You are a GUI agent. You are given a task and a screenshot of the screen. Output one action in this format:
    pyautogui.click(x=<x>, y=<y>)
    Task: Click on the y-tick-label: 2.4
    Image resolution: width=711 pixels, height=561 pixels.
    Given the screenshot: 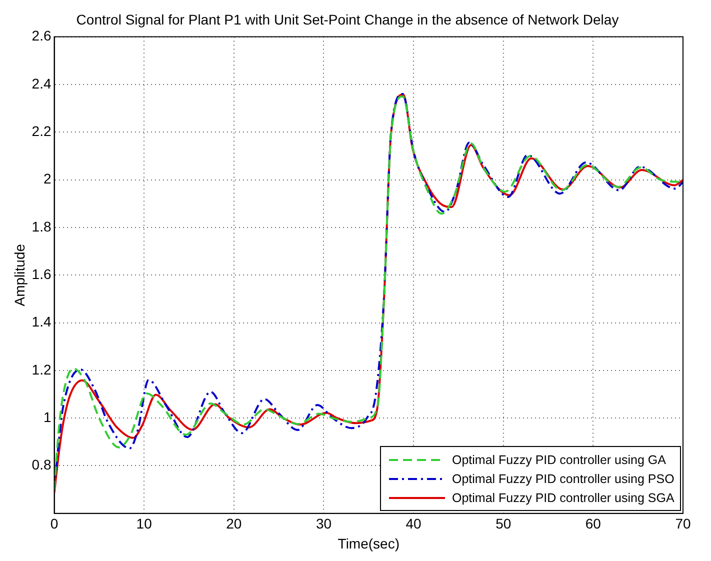 What is the action you would take?
    pyautogui.click(x=42, y=83)
    